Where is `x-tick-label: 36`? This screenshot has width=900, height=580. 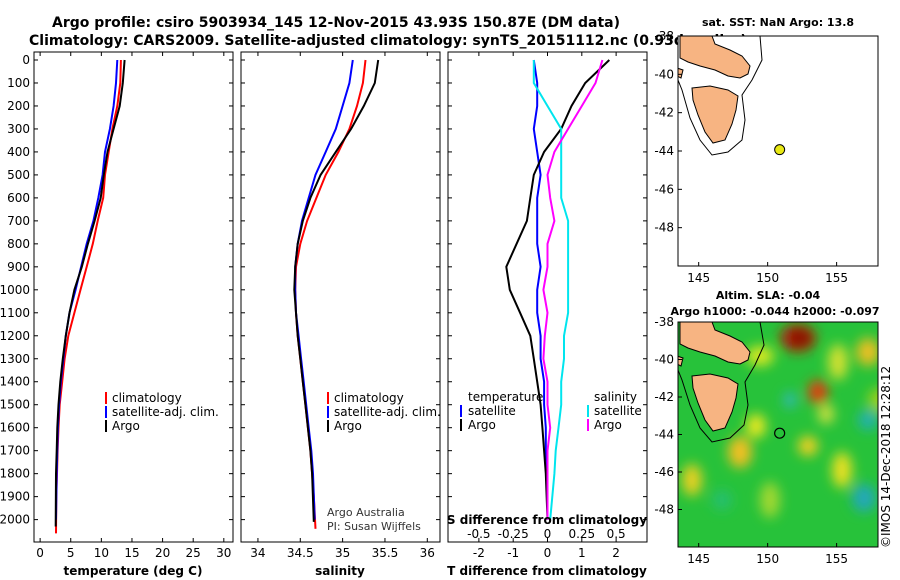
x-tick-label: 36 is located at coordinates (427, 553).